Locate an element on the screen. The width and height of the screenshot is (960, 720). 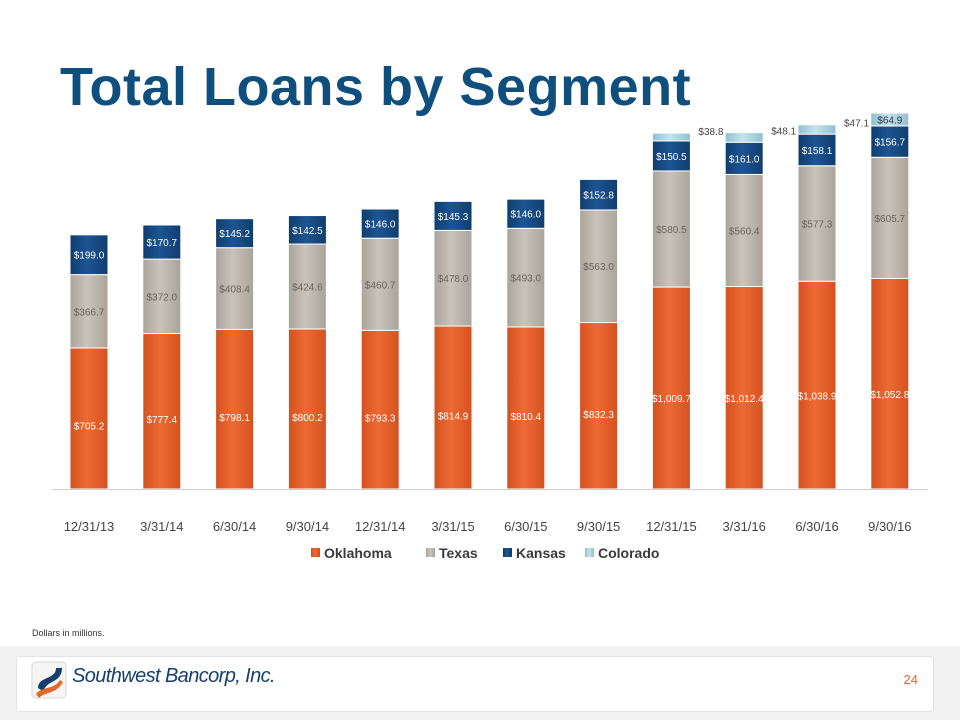
data-label-kansas-5: $145.3 is located at coordinates (453, 217).